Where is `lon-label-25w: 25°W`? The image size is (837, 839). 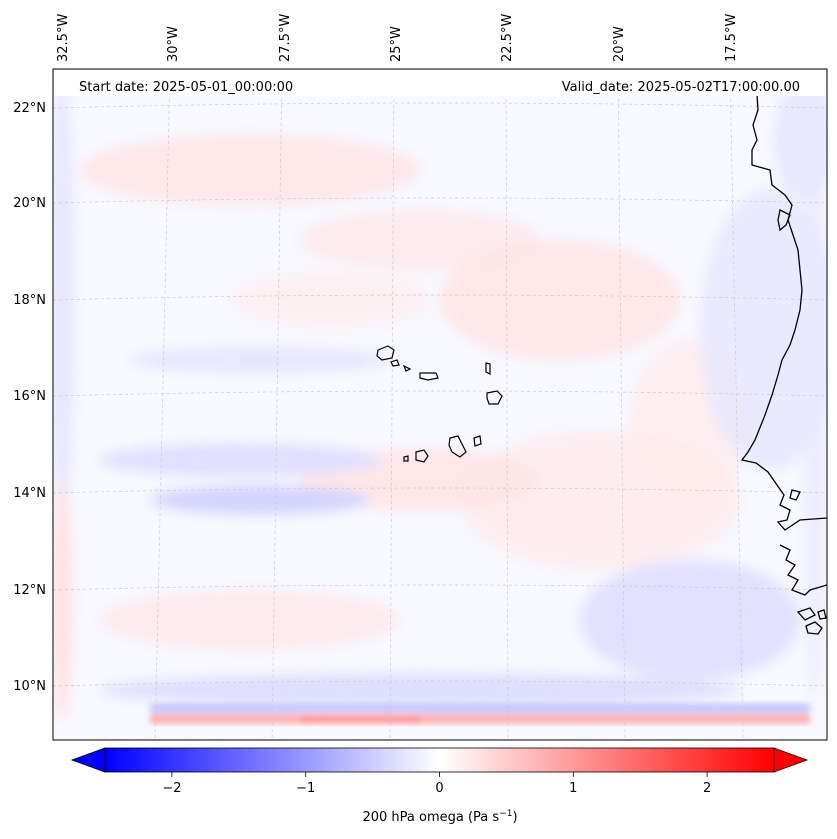
lon-label-25w: 25°W is located at coordinates (396, 44).